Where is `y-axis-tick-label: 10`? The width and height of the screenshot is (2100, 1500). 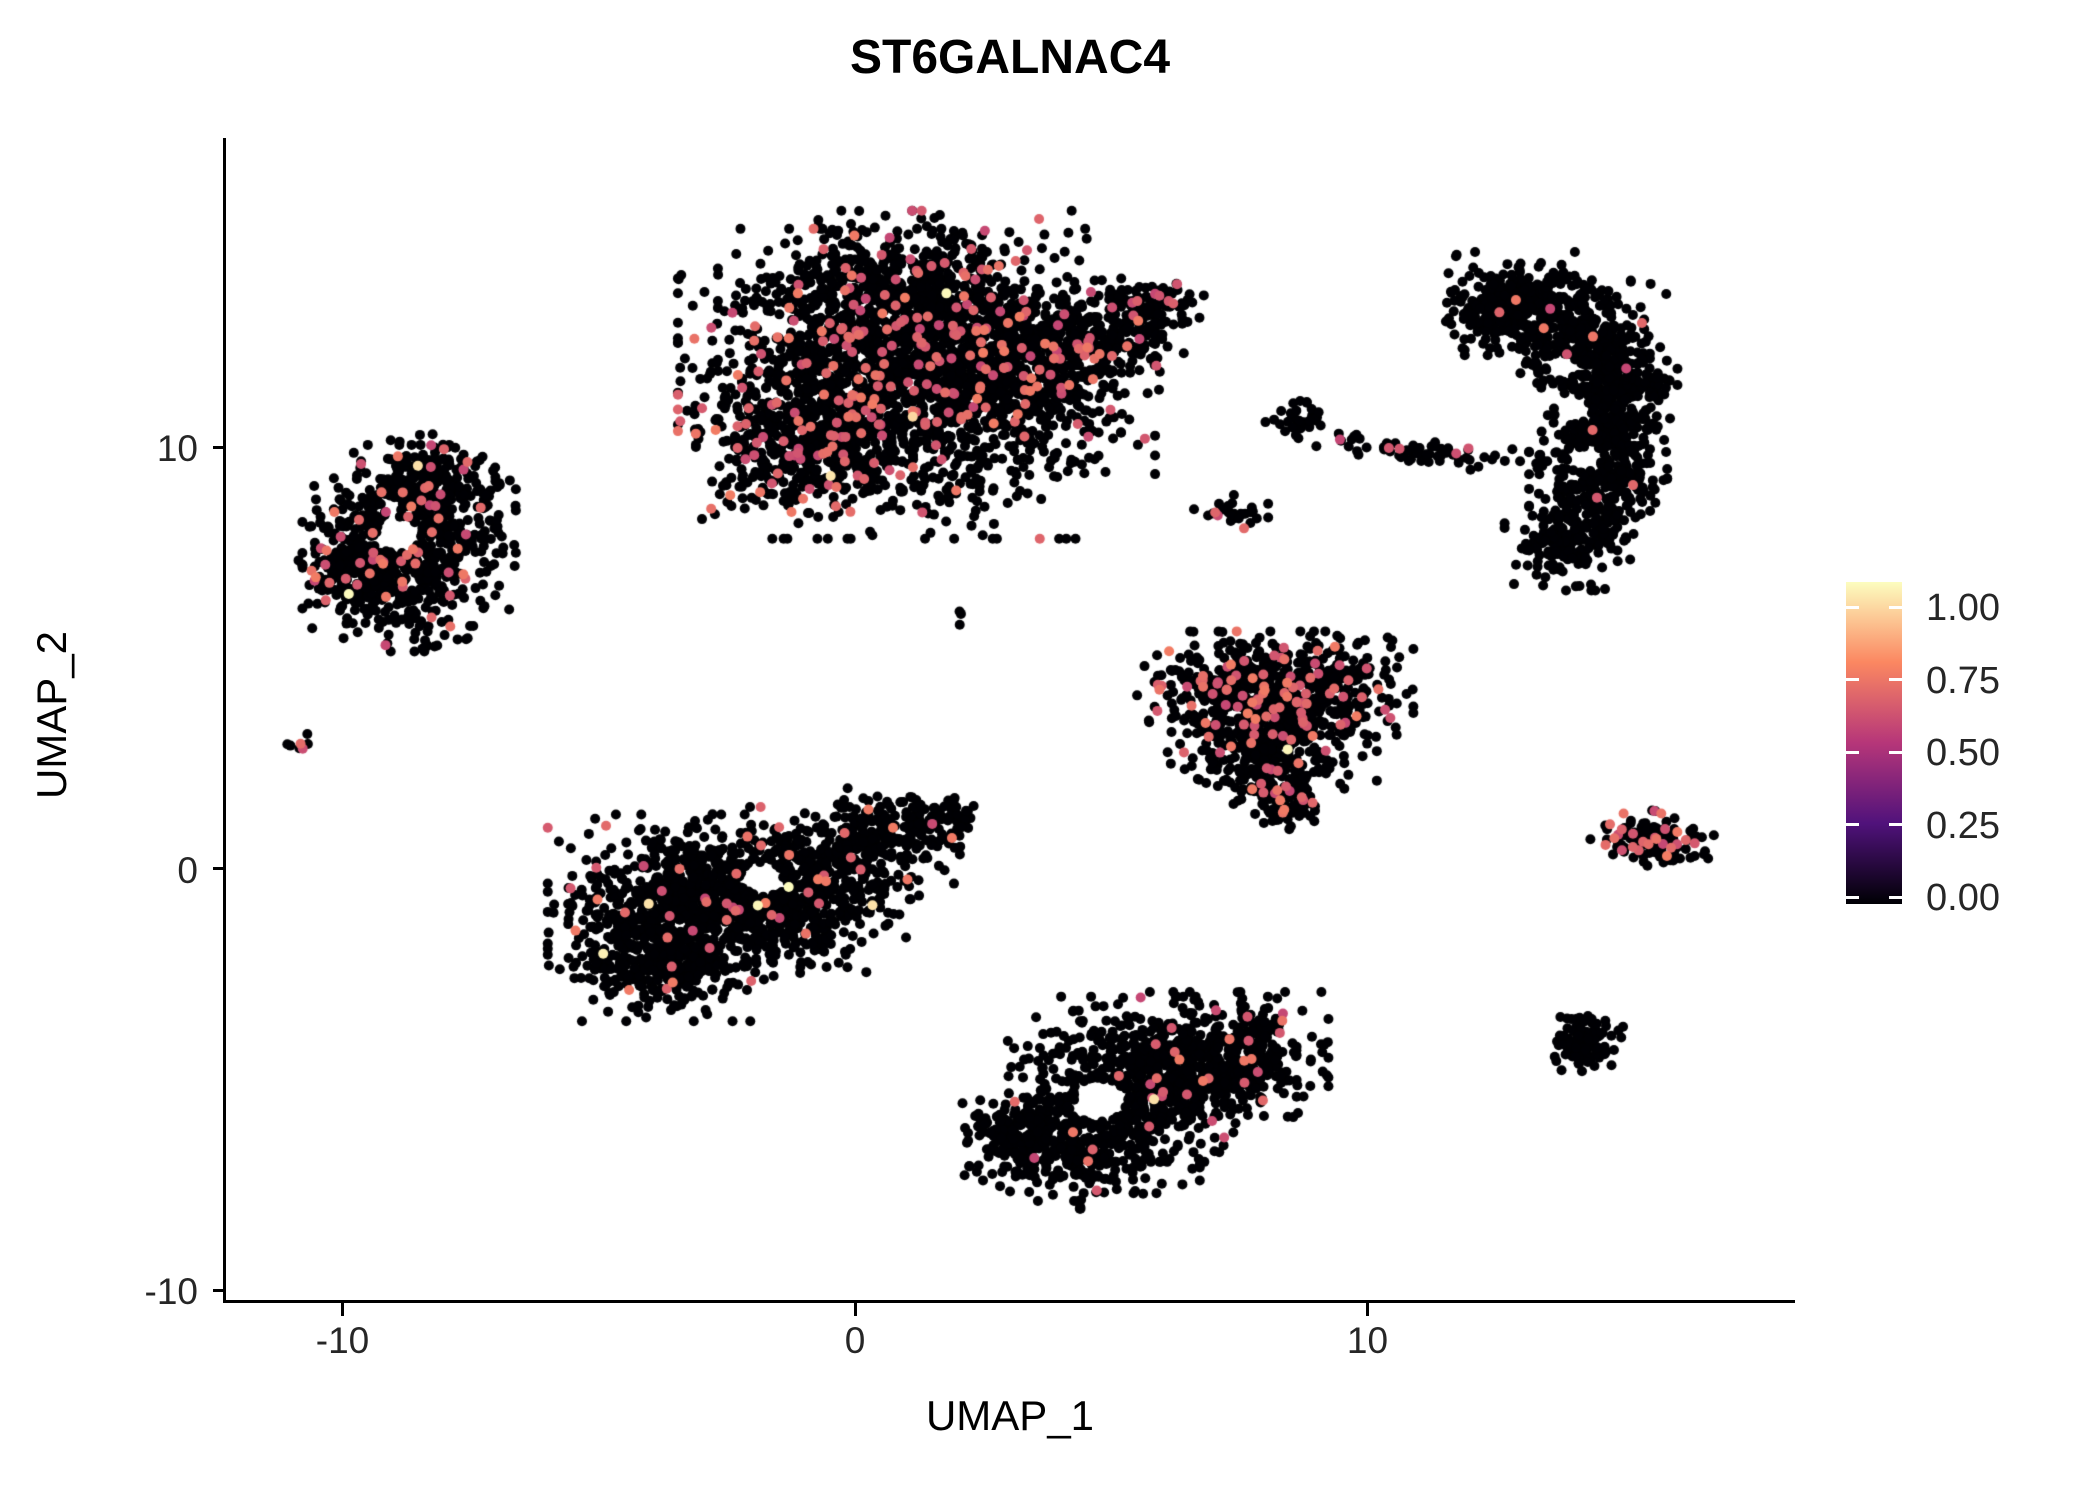
y-axis-tick-label: 10 is located at coordinates (177, 448).